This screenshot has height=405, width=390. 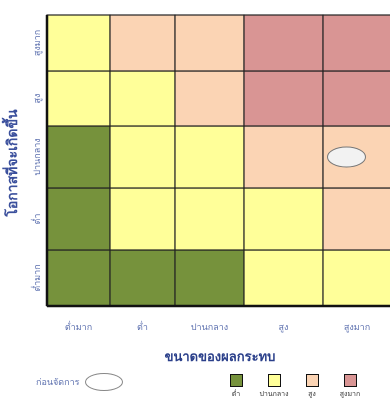 I want to click on legend: ต่ำ ปานกลาง สูง สูงมาก, so click(x=293, y=387).